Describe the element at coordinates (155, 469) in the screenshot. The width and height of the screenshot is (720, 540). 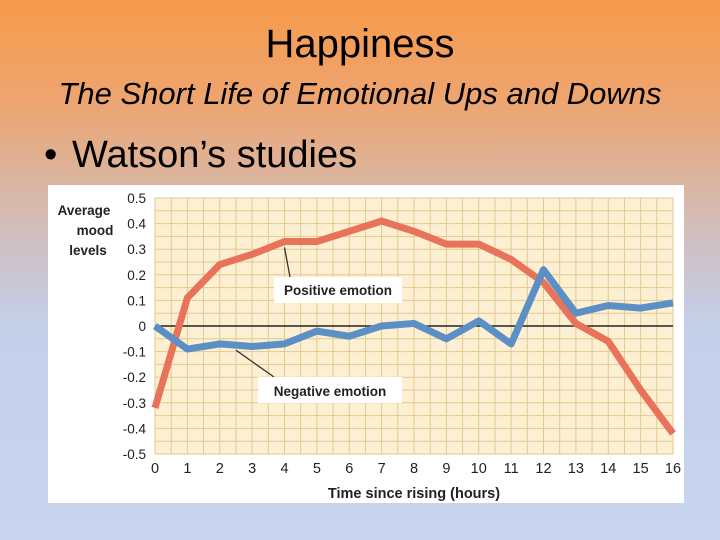
I see `x-tick-label: 0` at that location.